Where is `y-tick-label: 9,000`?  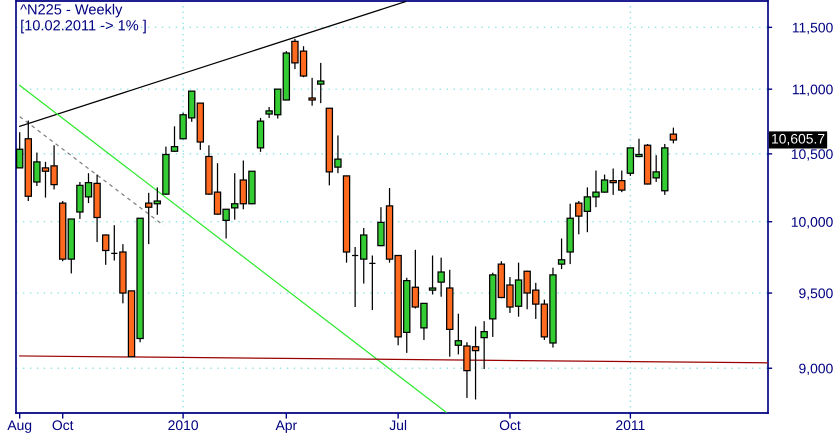 y-tick-label: 9,000 is located at coordinates (816, 370).